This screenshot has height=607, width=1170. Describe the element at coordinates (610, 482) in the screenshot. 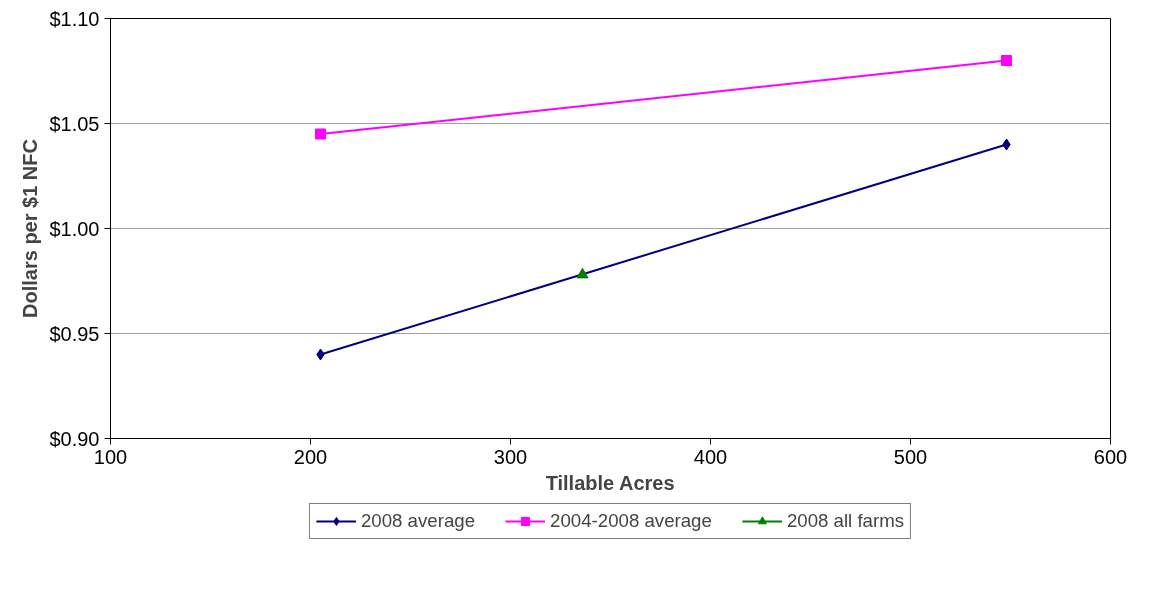

I see `x-axis-title: Tillable Acres` at that location.